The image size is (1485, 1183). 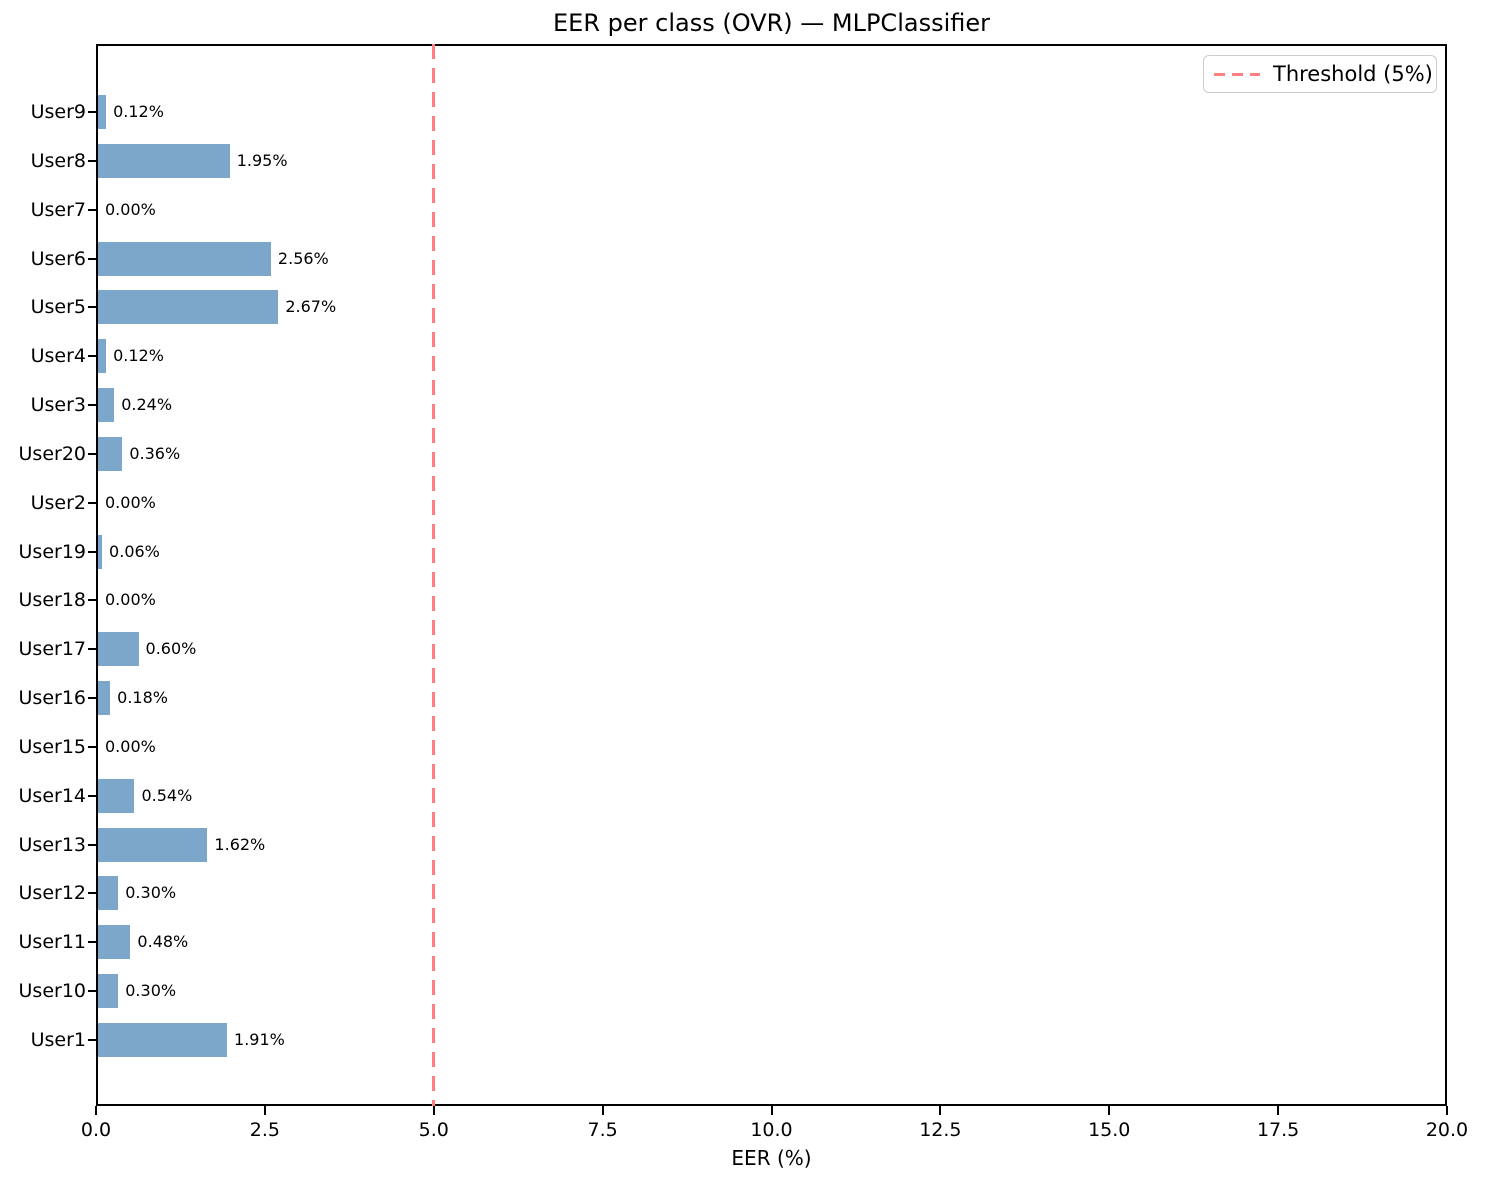 What do you see at coordinates (58, 307) in the screenshot?
I see `y-axis-tick-label: User5` at bounding box center [58, 307].